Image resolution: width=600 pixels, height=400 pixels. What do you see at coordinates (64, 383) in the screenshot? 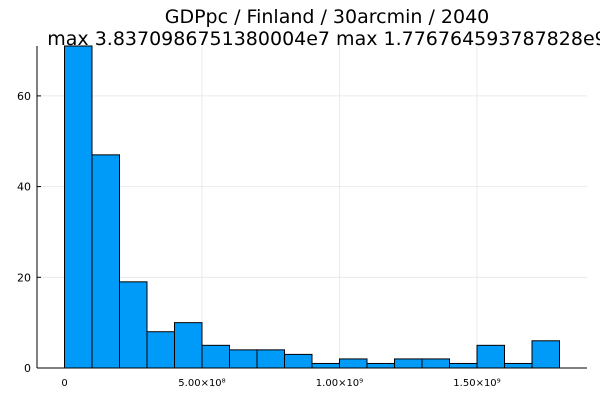
I see `x-tick-label-0: 0` at bounding box center [64, 383].